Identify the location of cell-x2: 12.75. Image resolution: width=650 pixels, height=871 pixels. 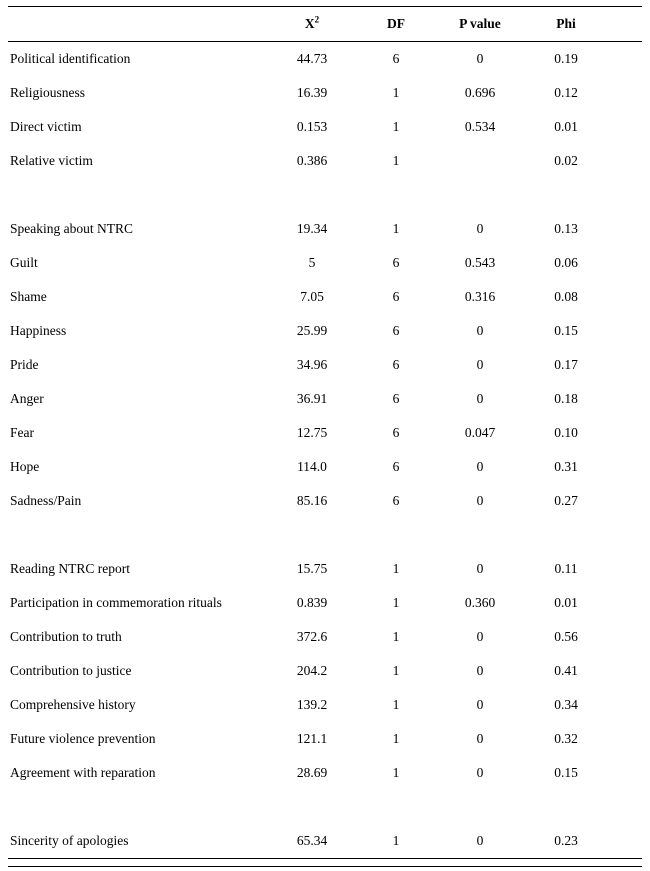
(312, 433).